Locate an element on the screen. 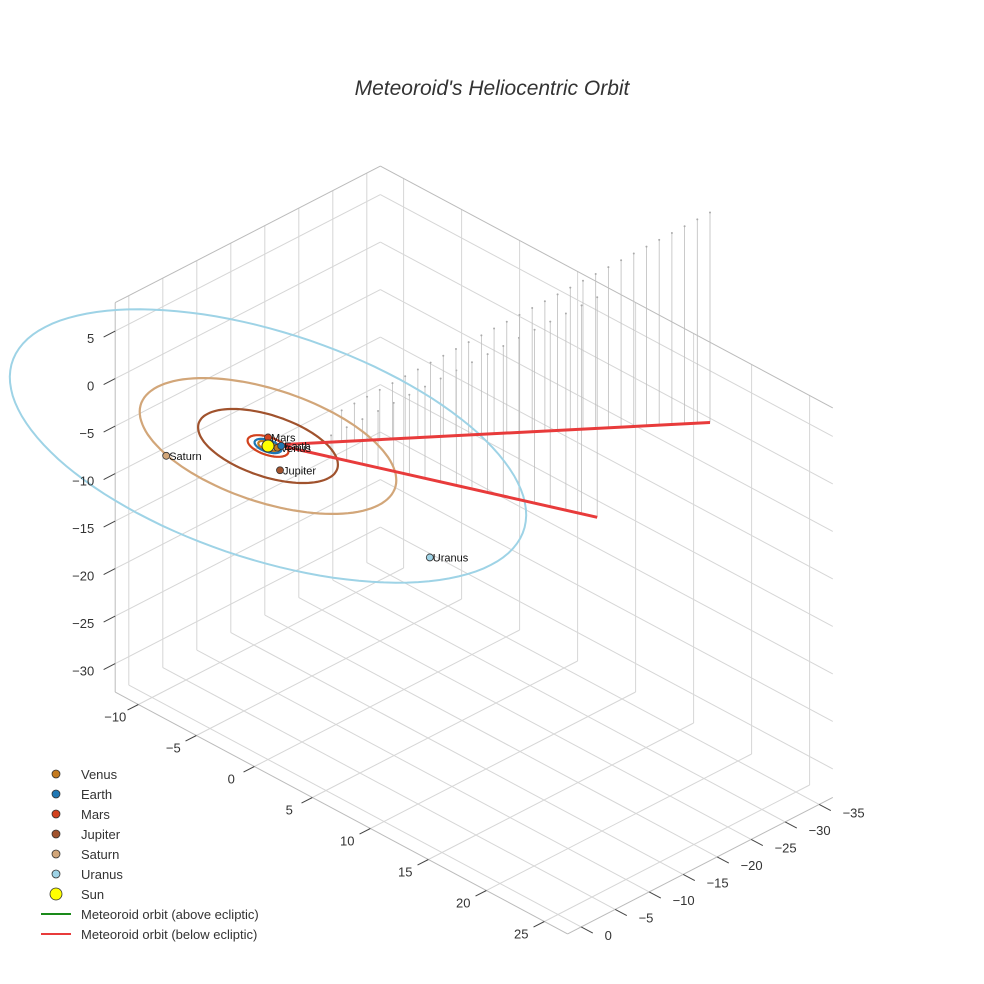 The image size is (984, 984). orbit-uranus is located at coordinates (268, 446).